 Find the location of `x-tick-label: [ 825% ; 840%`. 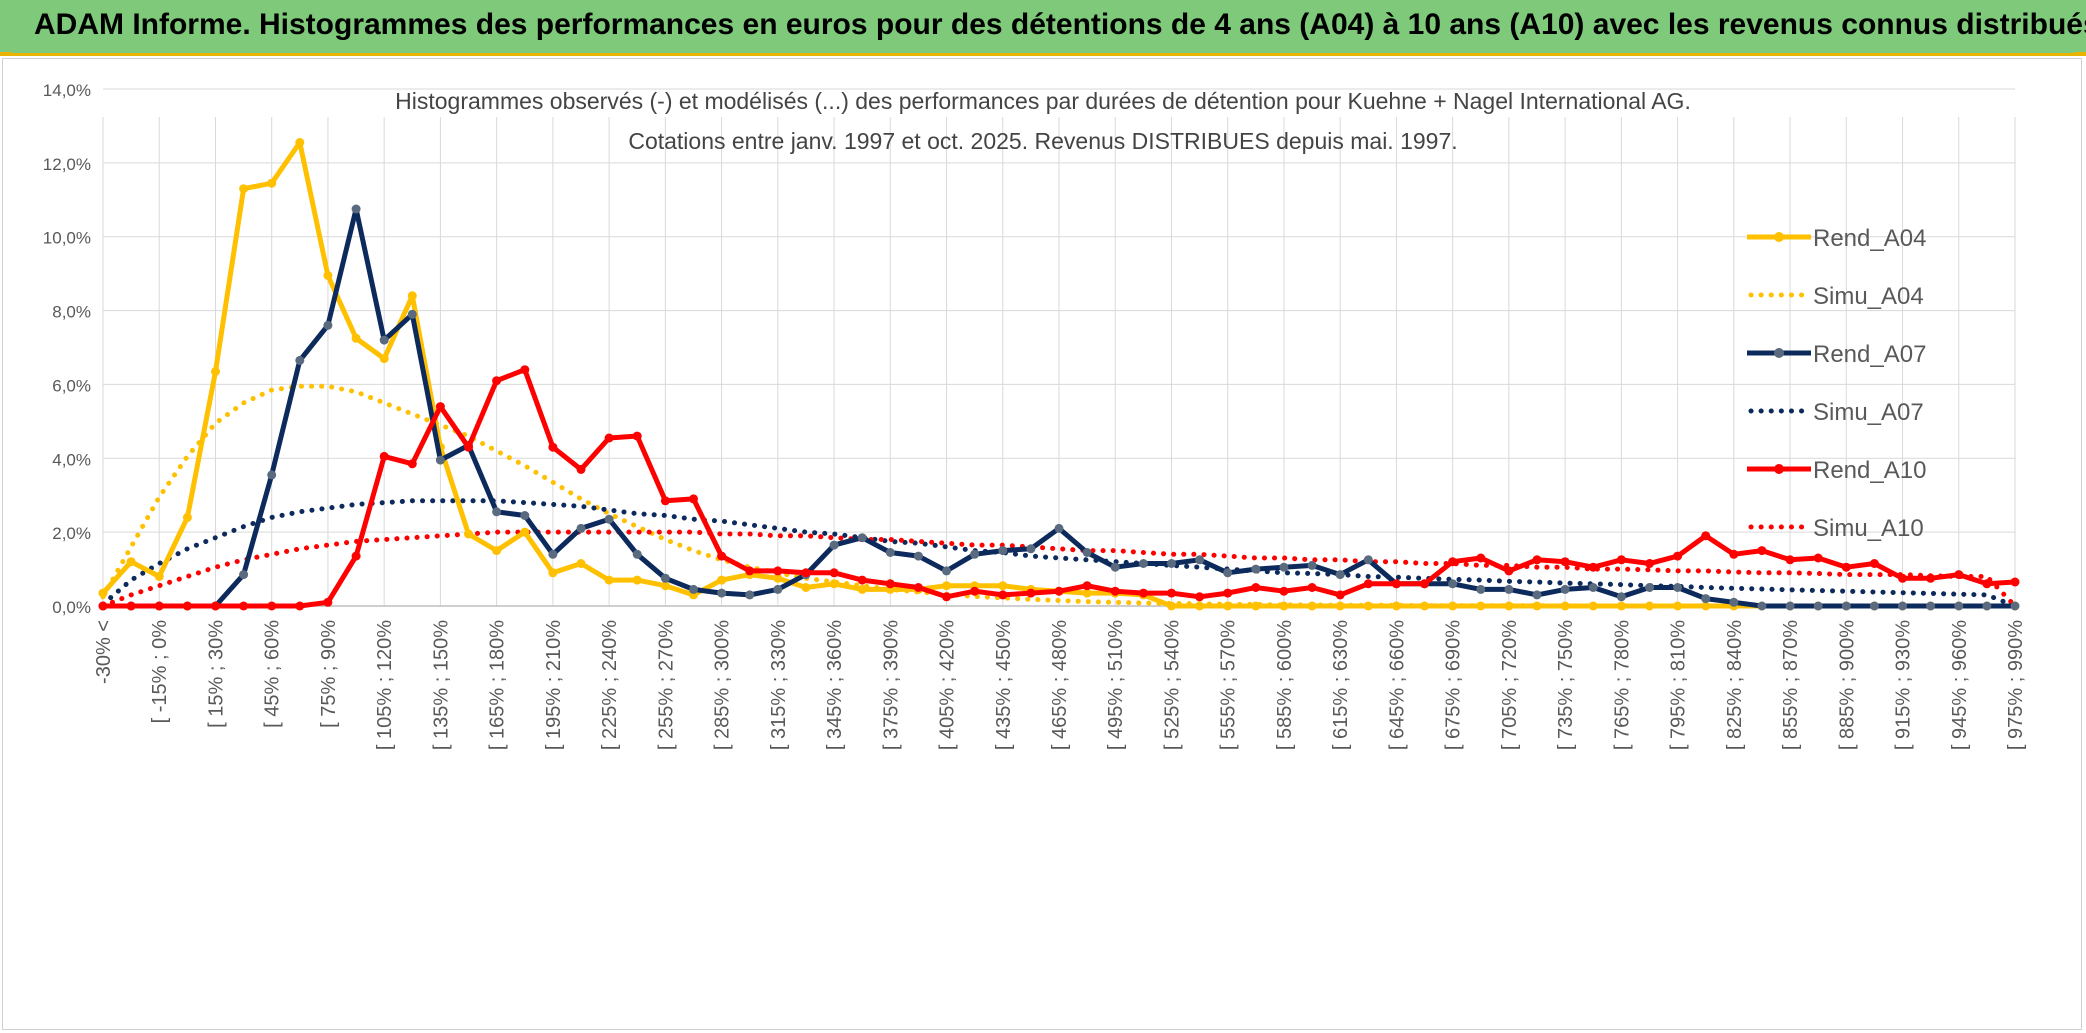

x-tick-label: [ 825% ; 840% is located at coordinates (1735, 685).